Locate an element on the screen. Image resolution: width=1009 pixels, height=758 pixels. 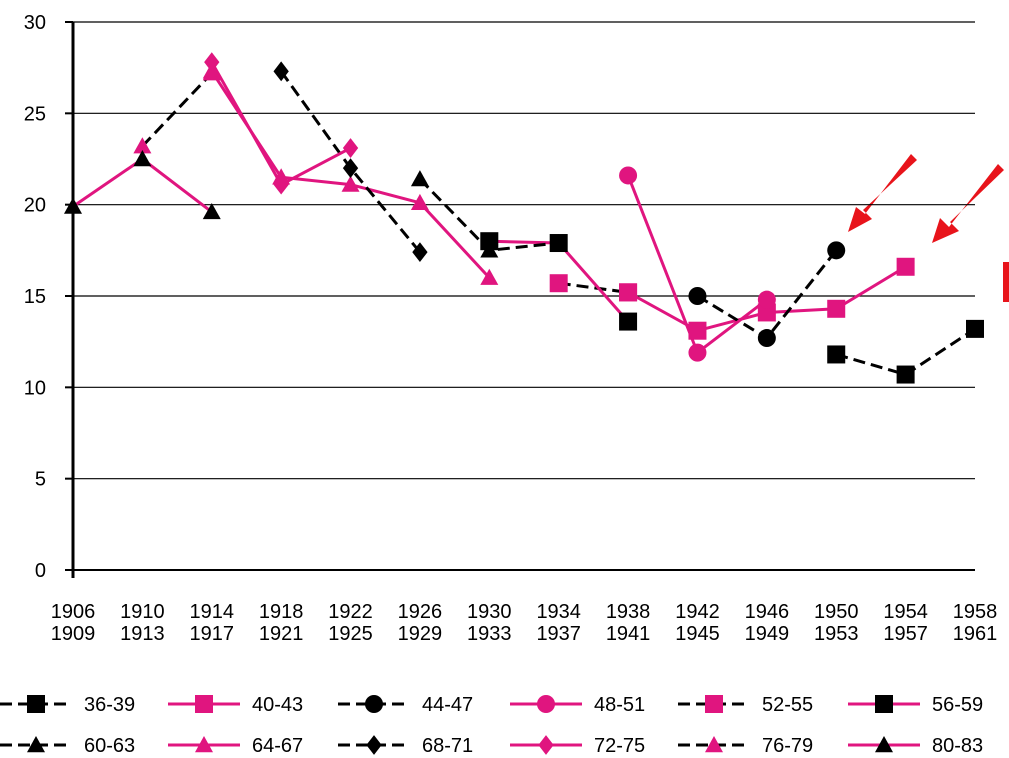
x-tick-label-line: 1941 is located at coordinates (628, 634).